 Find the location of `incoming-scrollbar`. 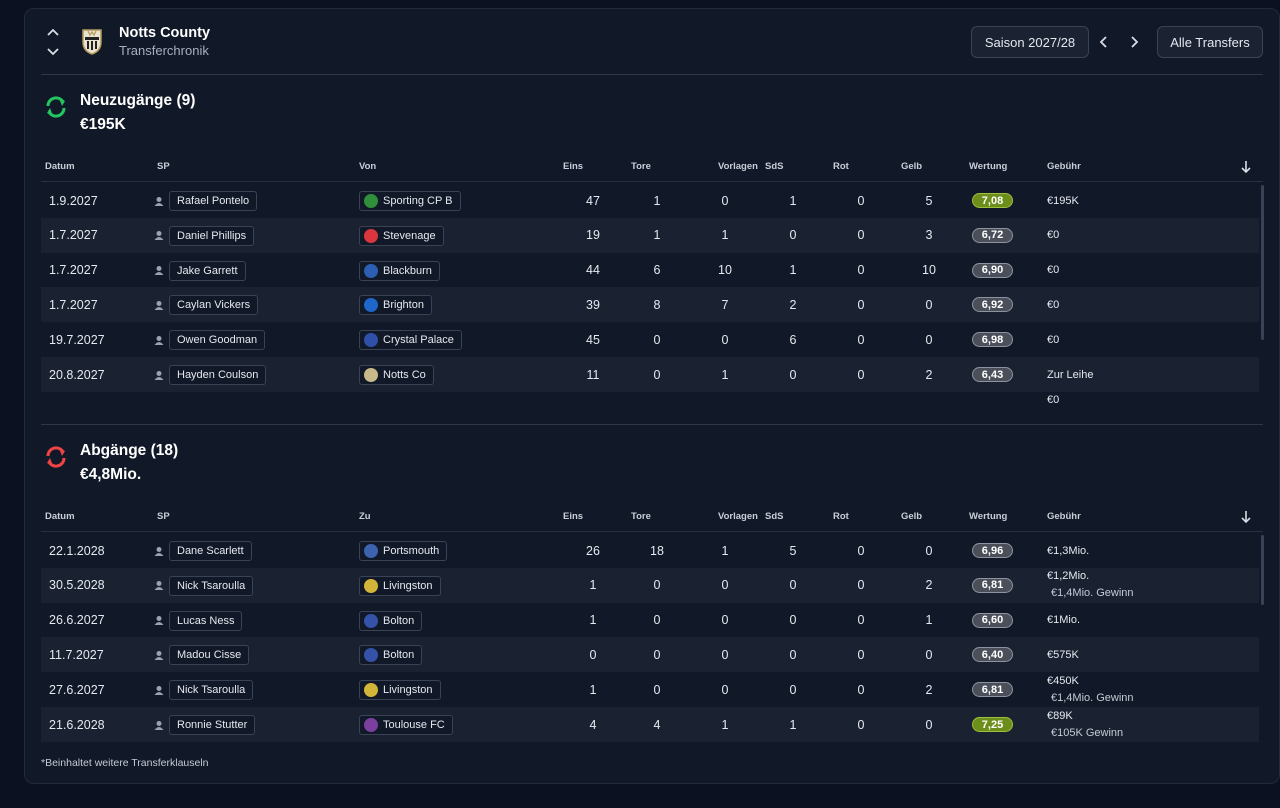

incoming-scrollbar is located at coordinates (1262, 262).